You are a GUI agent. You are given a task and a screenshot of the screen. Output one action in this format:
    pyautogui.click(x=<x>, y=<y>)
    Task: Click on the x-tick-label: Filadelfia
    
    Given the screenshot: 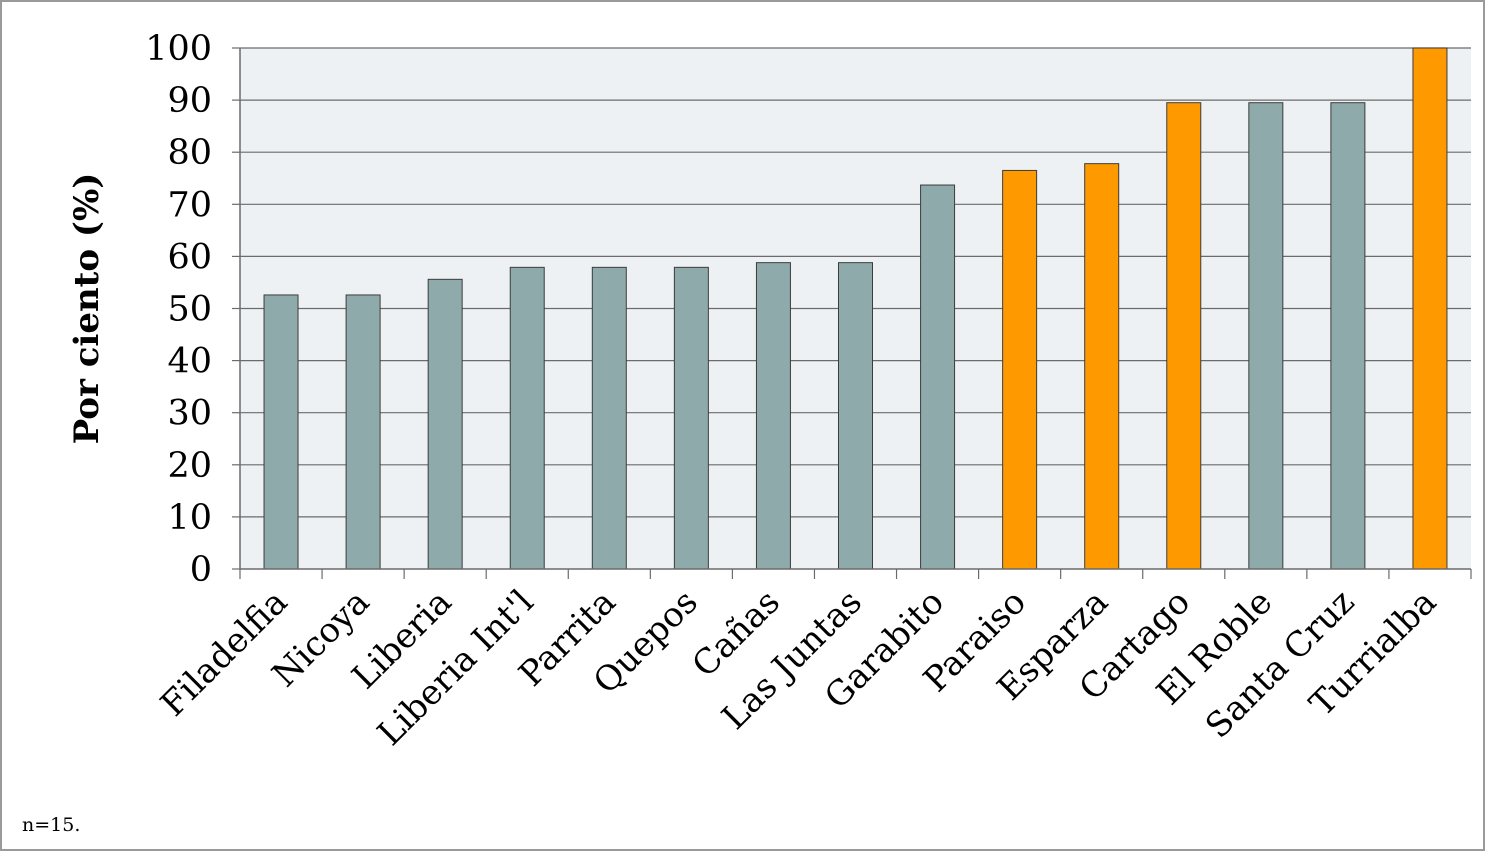 What is the action you would take?
    pyautogui.click(x=224, y=653)
    